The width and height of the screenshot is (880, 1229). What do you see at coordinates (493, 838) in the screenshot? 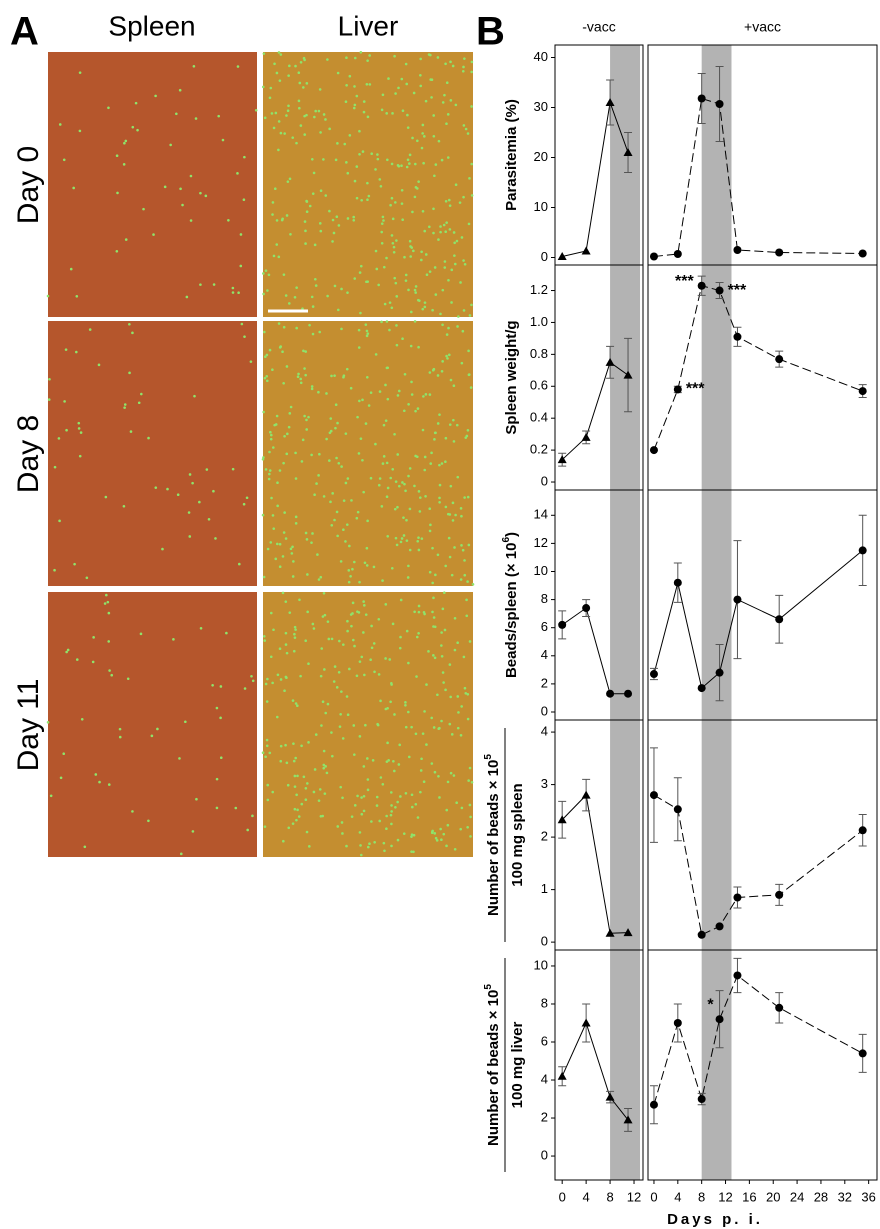
I see `y-axis-label-part: Number of beads × 10` at bounding box center [493, 838].